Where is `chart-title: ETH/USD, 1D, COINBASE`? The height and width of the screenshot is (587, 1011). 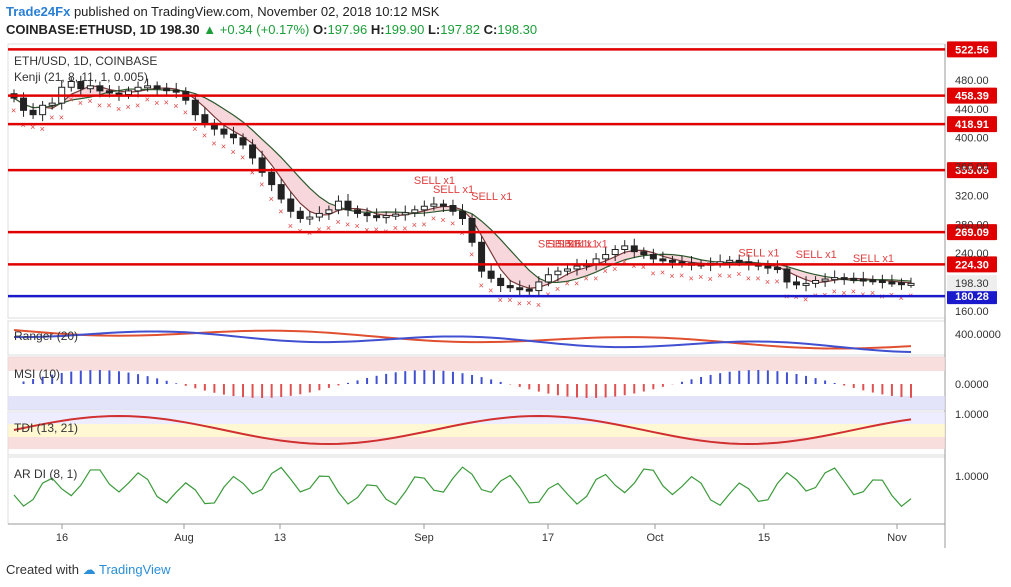
chart-title: ETH/USD, 1D, COINBASE is located at coordinates (86, 61).